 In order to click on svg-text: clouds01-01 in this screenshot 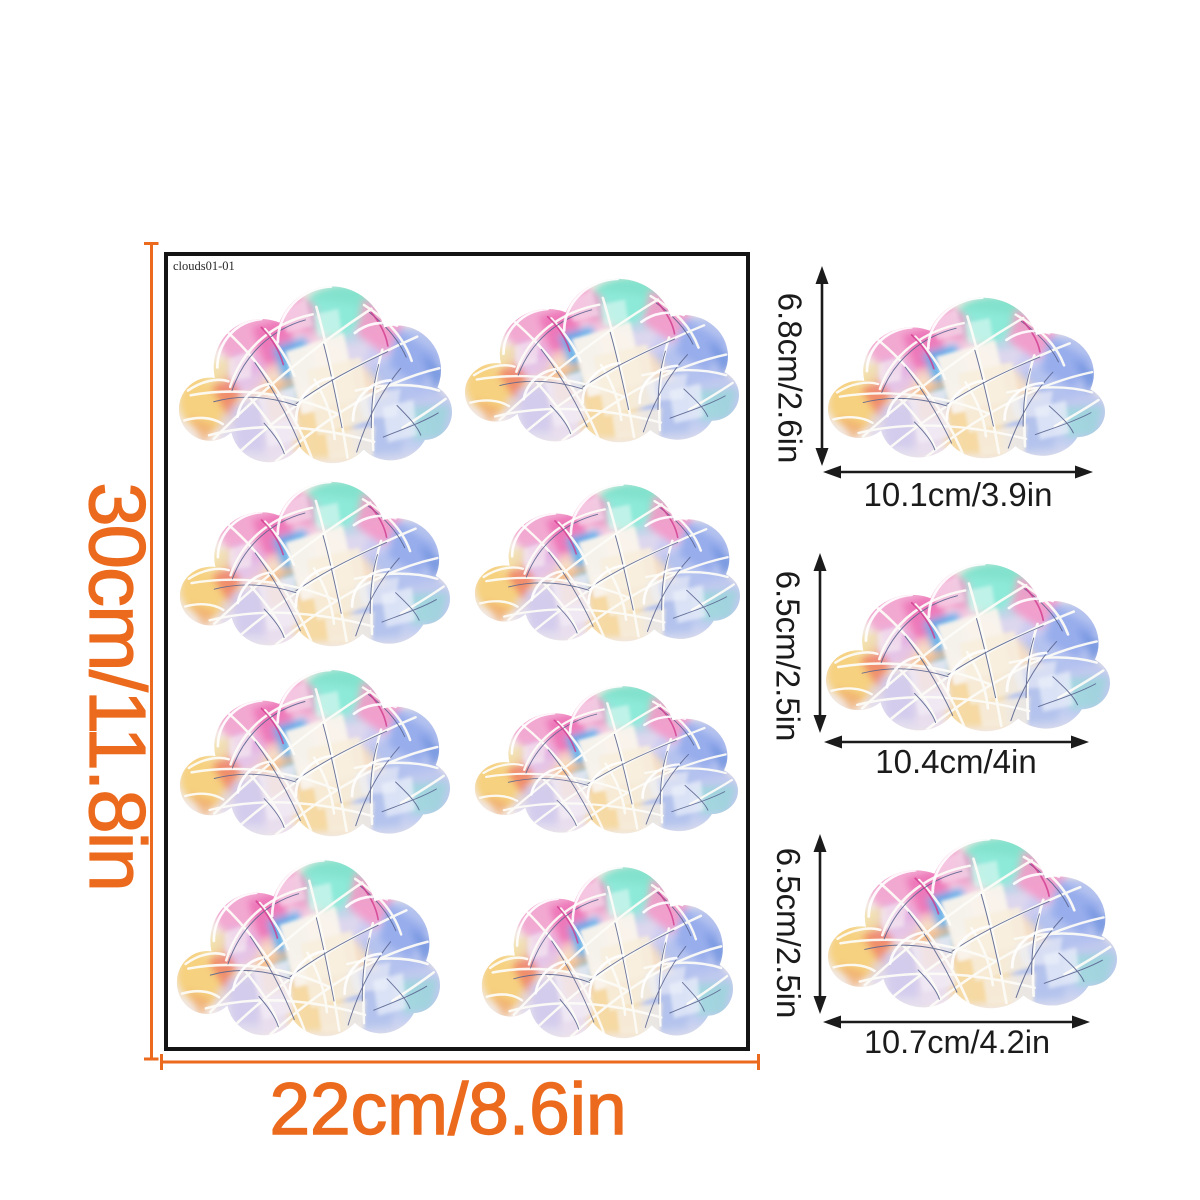, I will do `click(204, 266)`.